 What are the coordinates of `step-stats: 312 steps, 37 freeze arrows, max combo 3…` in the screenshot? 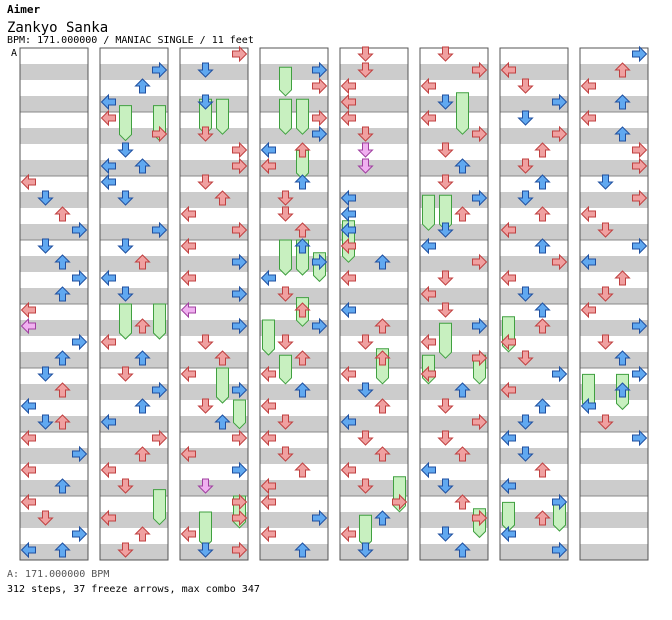 It's located at (133, 589).